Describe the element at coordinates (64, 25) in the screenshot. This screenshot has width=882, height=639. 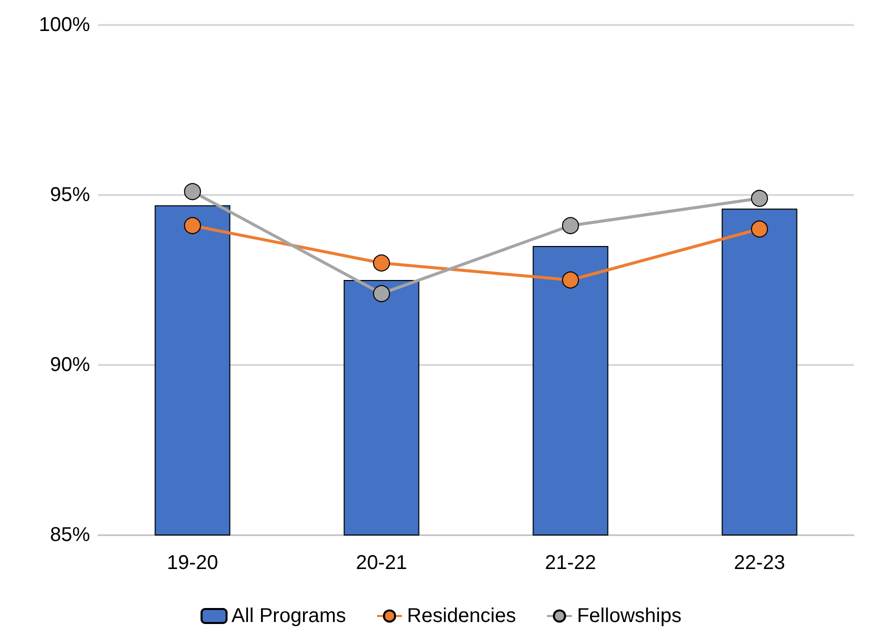
I see `y-tick-label: 100%` at that location.